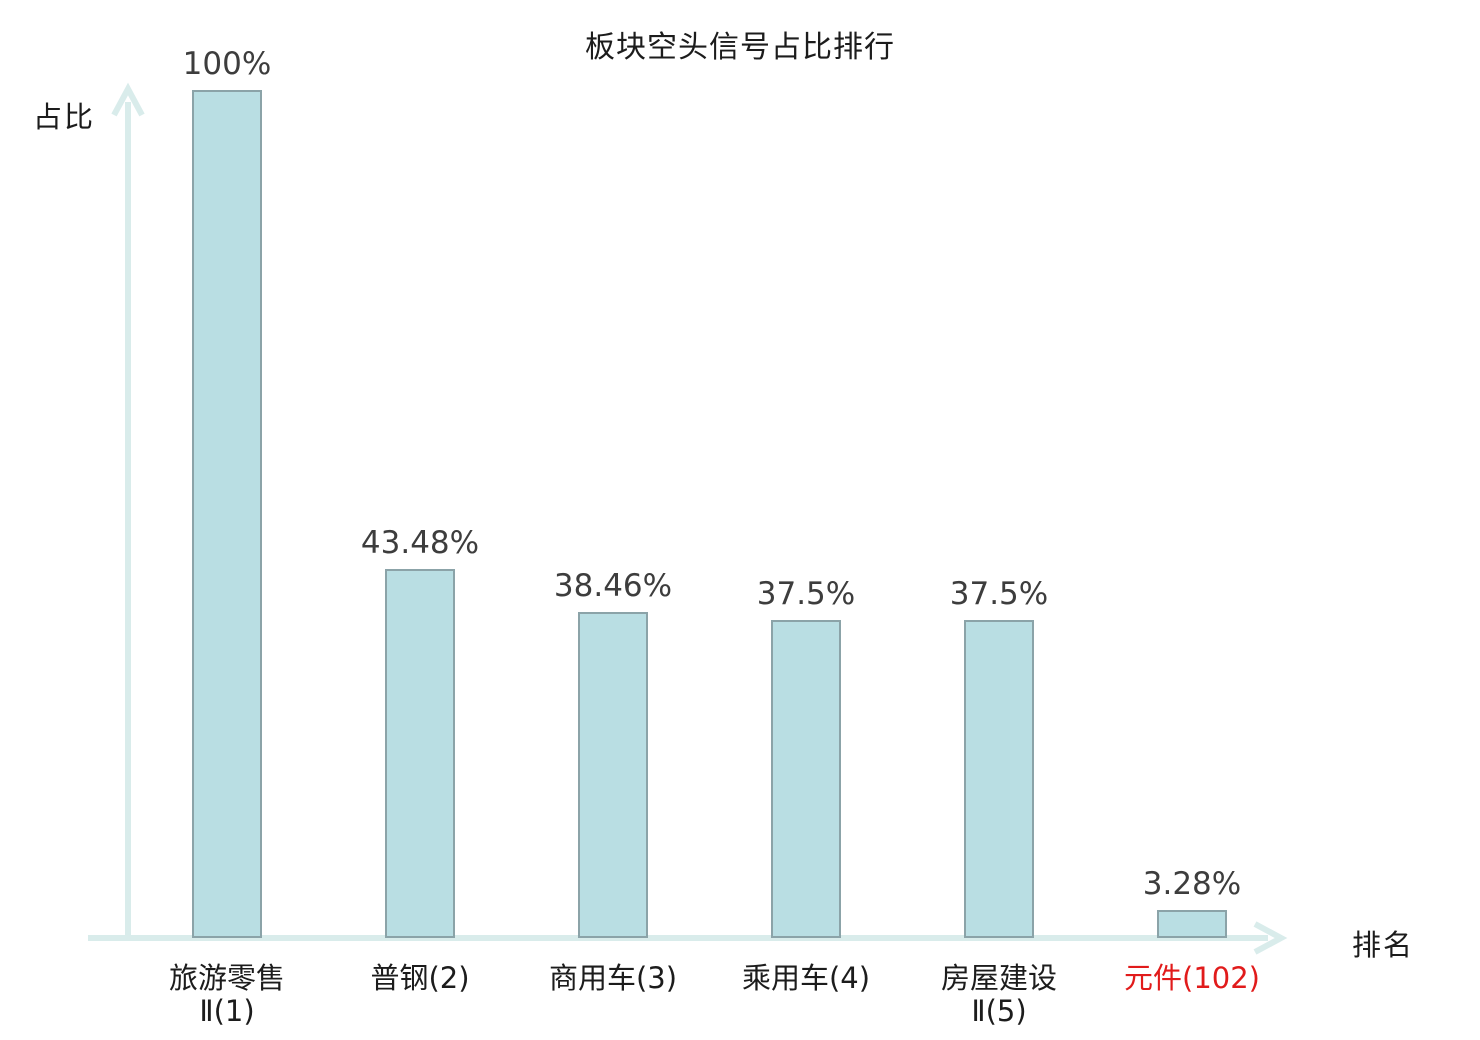 The height and width of the screenshot is (1040, 1480). What do you see at coordinates (1192, 884) in the screenshot?
I see `bar-value-label: 3.28%` at bounding box center [1192, 884].